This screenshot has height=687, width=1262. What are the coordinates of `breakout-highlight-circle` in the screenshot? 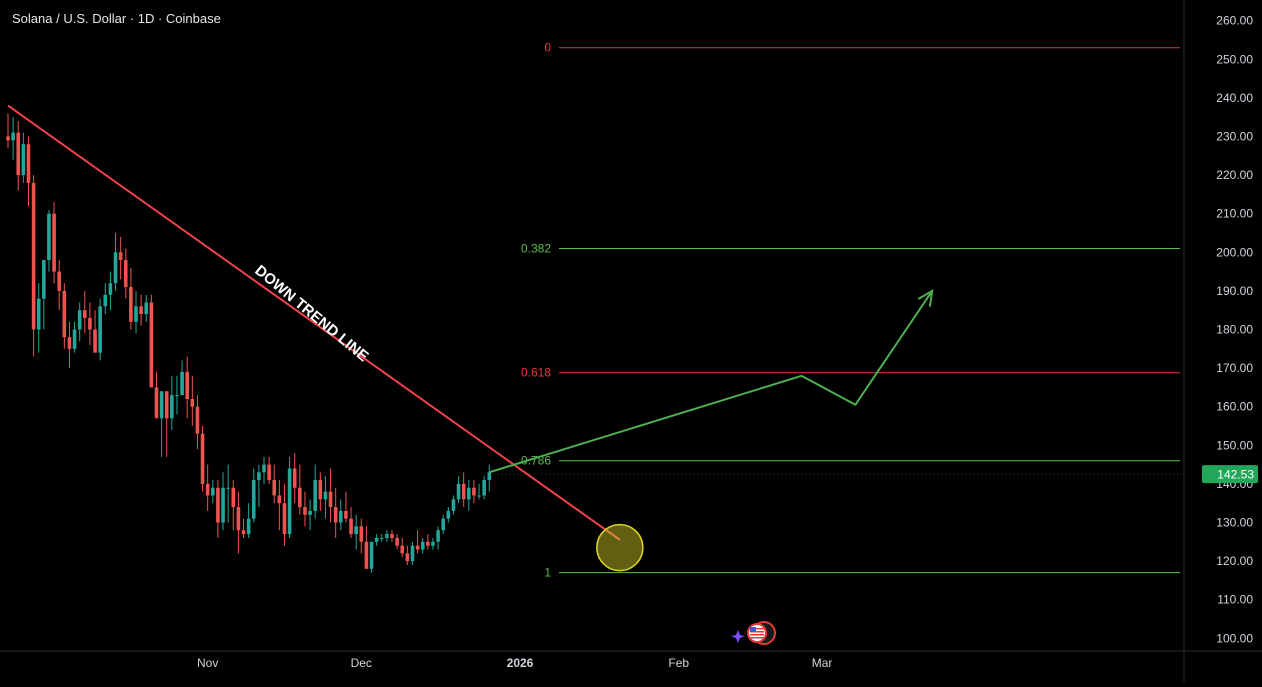 It's located at (620, 547).